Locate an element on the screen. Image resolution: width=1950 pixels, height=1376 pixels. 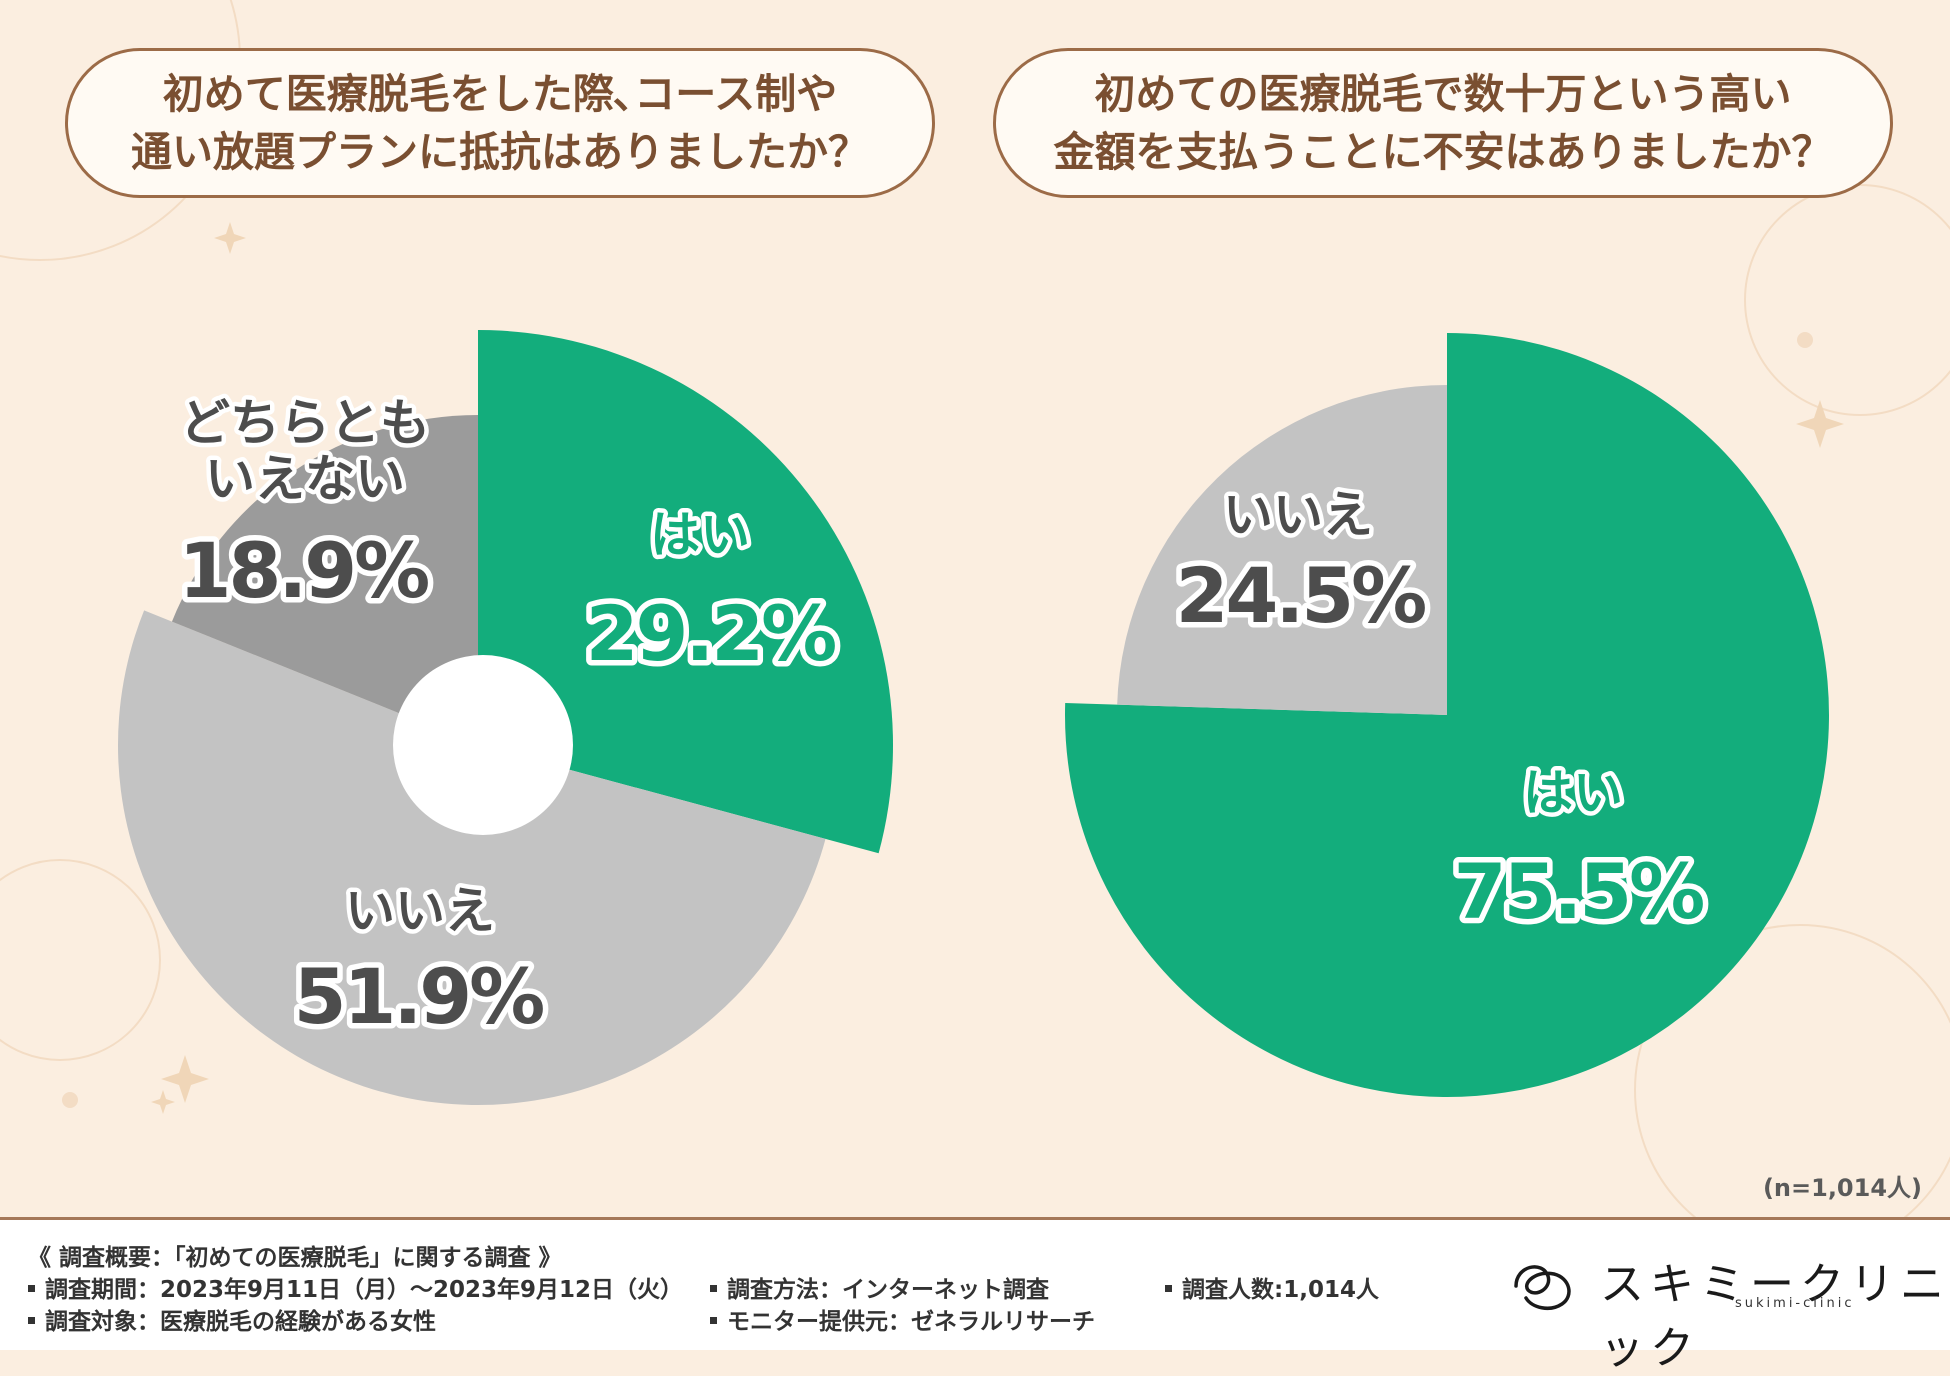
survey-provider: モニター提供元：ゼネラルリサーチ is located at coordinates (911, 1322).